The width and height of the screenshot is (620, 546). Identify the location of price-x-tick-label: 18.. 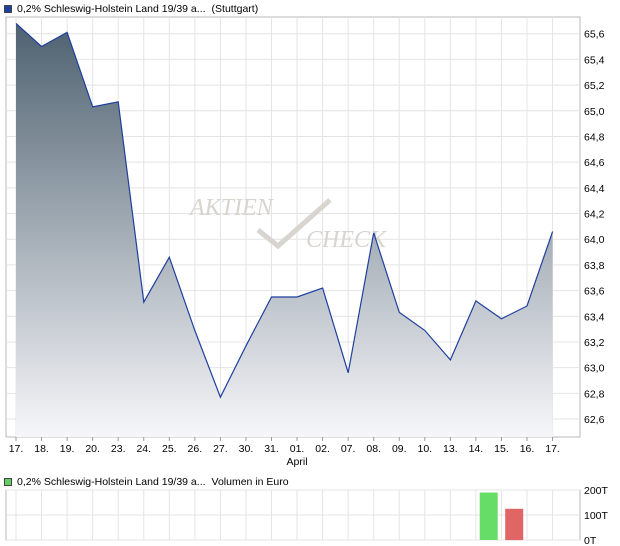
(41, 449).